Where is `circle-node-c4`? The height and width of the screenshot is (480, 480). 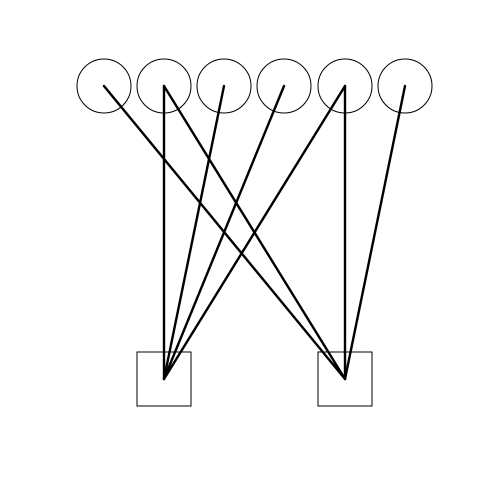
circle-node-c4 is located at coordinates (284, 86).